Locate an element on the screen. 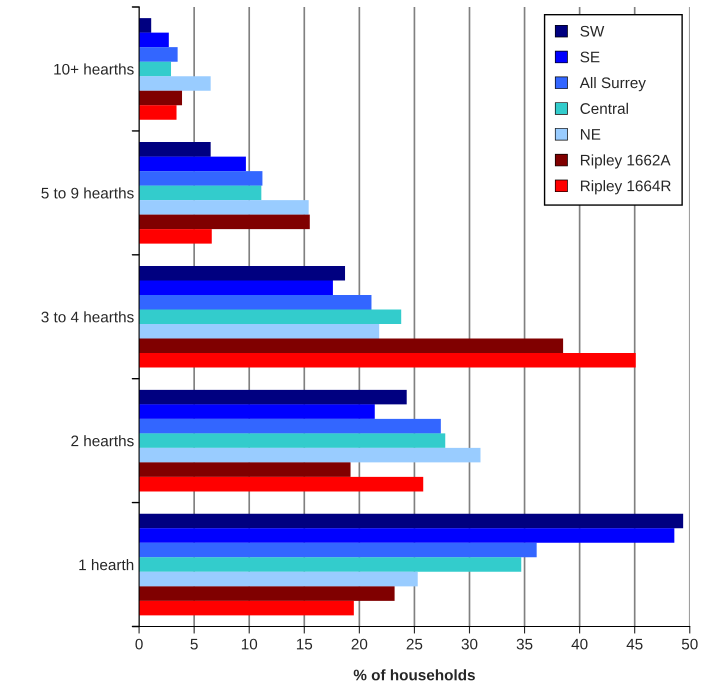 The height and width of the screenshot is (700, 706). x-tick-label: 5 is located at coordinates (194, 644).